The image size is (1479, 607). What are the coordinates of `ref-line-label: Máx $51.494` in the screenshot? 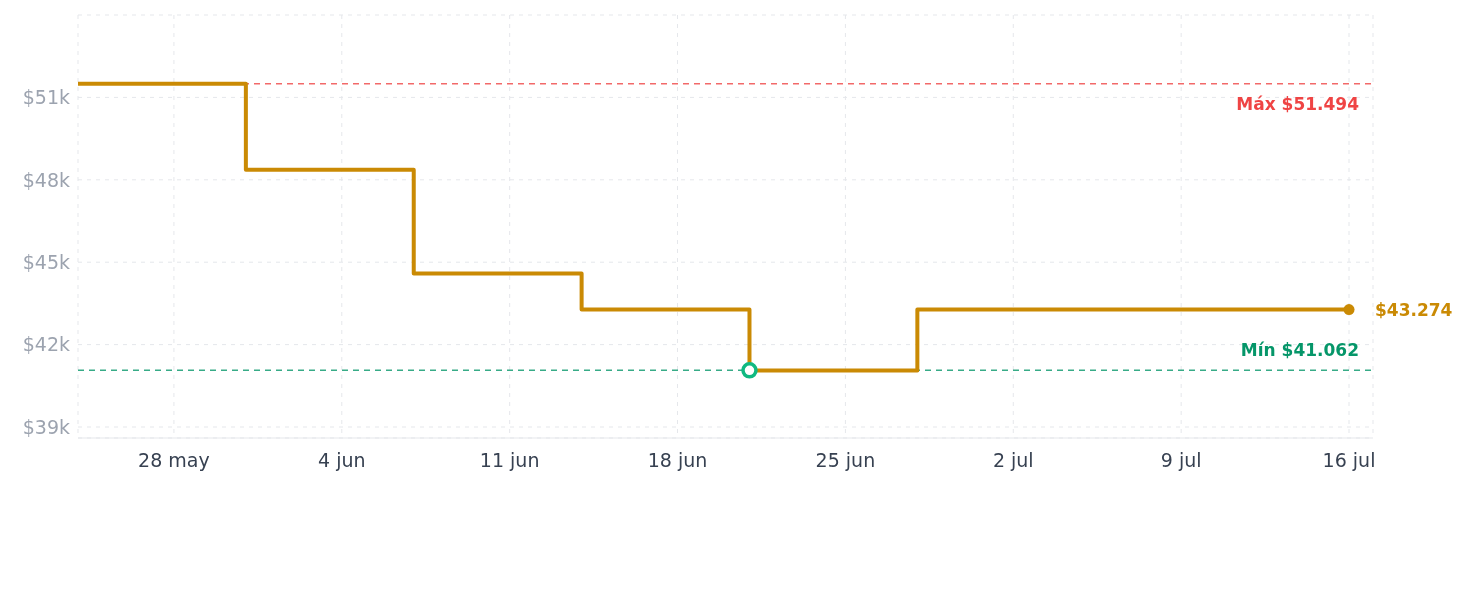 It's located at (1298, 103).